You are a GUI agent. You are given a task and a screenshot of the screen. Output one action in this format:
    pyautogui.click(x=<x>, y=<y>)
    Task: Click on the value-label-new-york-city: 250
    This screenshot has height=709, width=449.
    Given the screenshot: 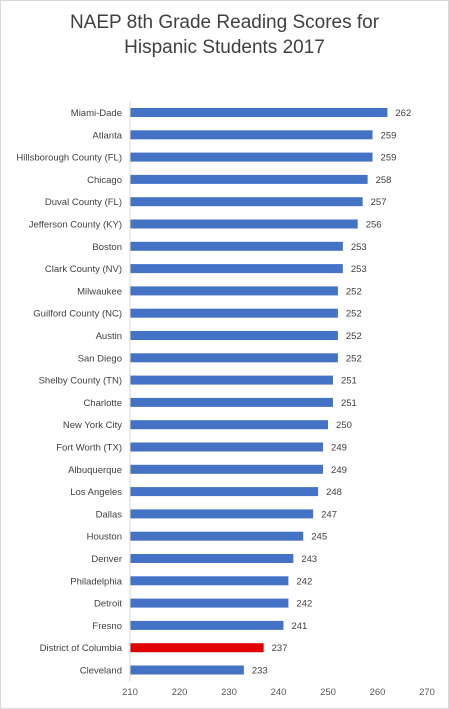 What is the action you would take?
    pyautogui.click(x=344, y=425)
    